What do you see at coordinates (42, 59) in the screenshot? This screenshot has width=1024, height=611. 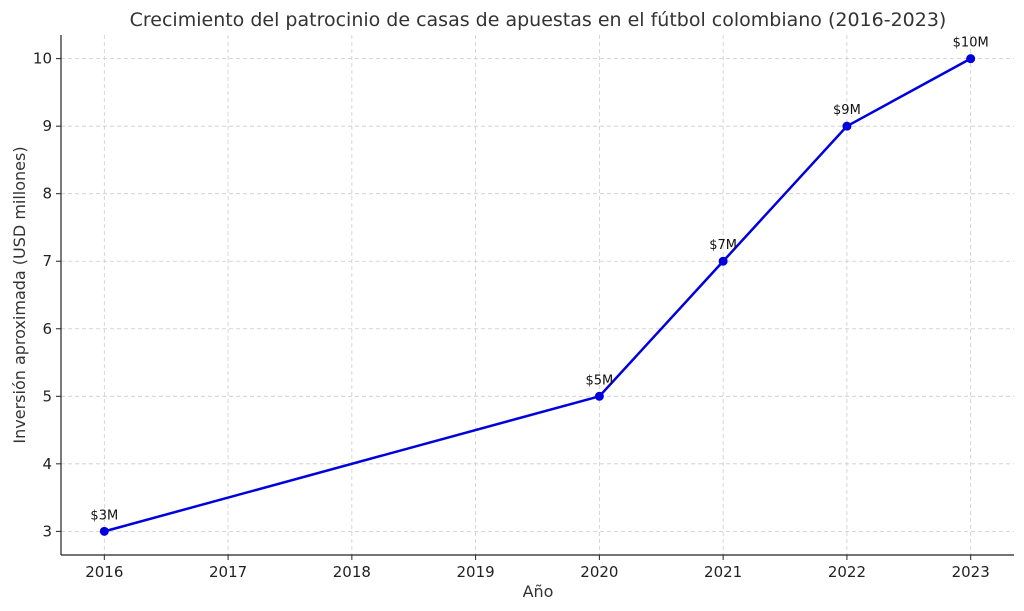 I see `y-tick-label: 10` at bounding box center [42, 59].